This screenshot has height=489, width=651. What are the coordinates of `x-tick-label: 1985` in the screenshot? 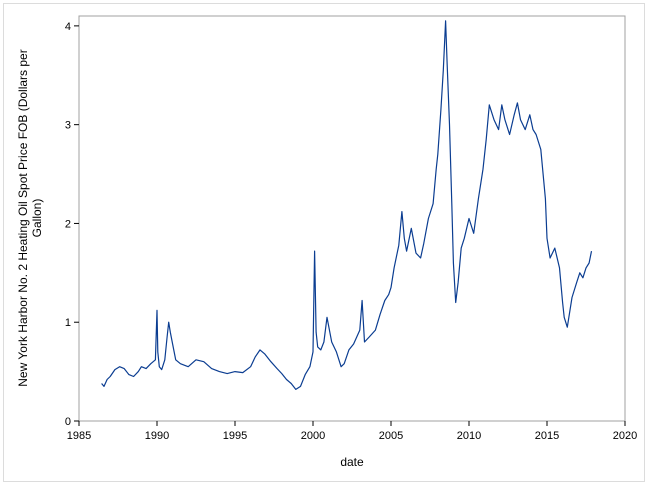 It's located at (79, 436).